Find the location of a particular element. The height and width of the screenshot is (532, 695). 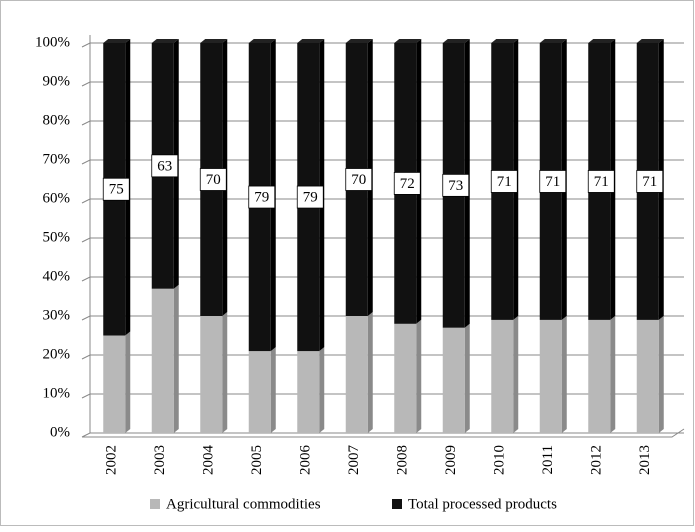

x-tick-label: 2002 is located at coordinates (112, 460).